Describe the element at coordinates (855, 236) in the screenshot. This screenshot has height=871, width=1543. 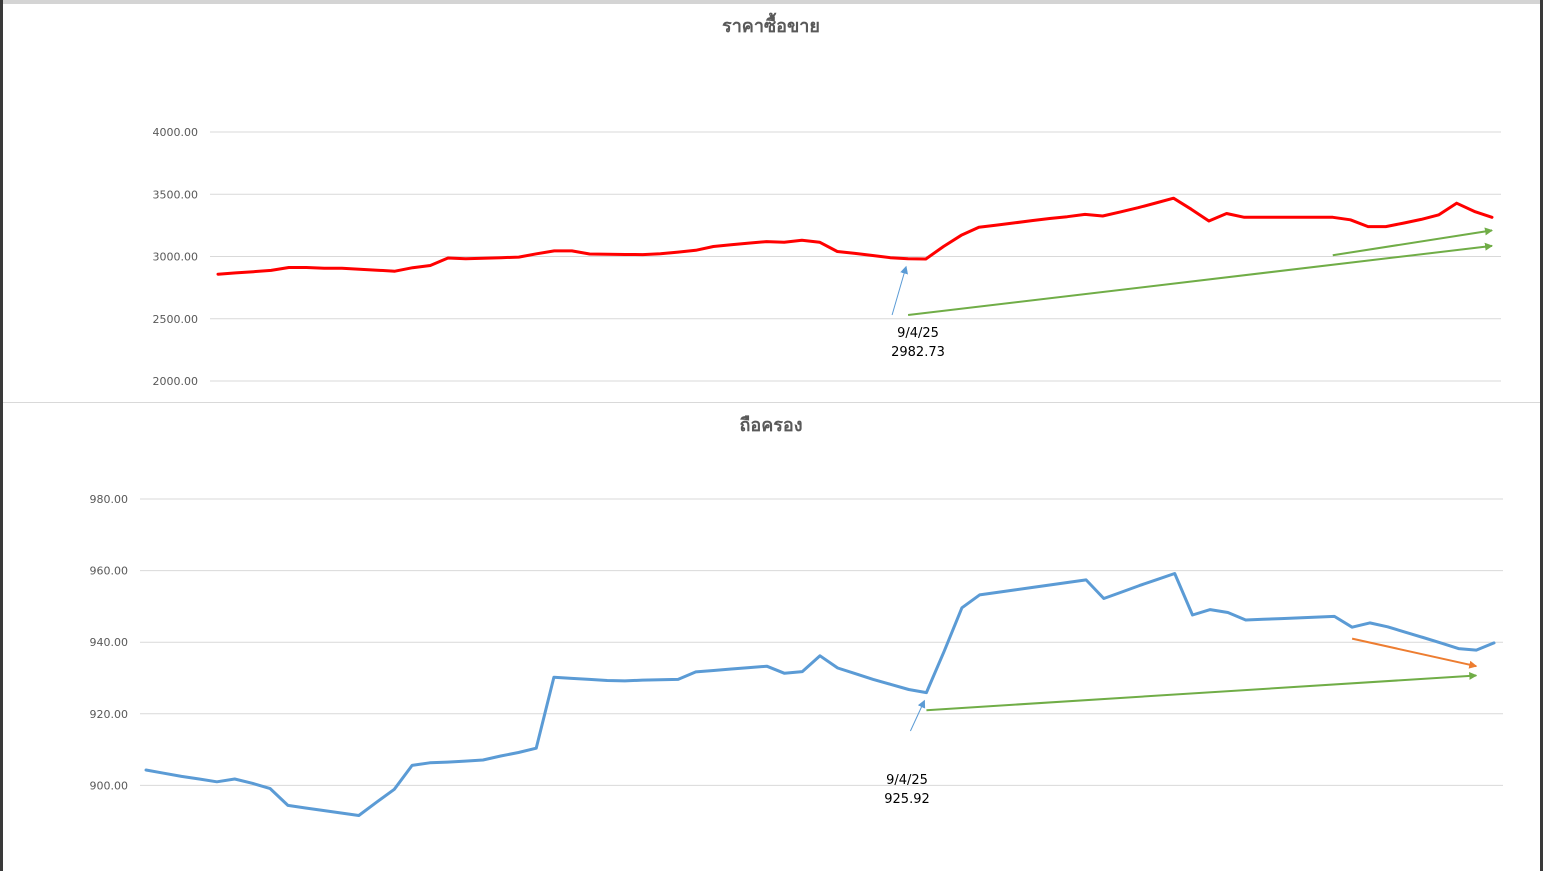
I see `series-line` at that location.